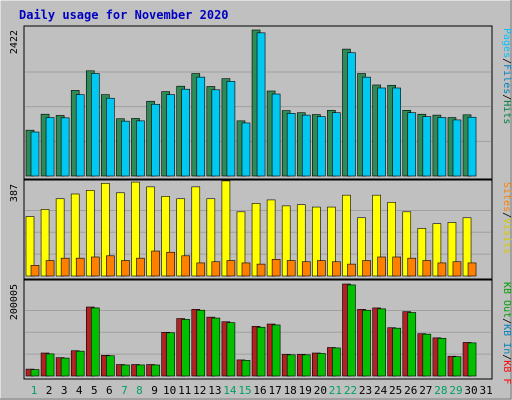  Describe the element at coordinates (335, 390) in the screenshot. I see `x-tick-label: 21` at that location.